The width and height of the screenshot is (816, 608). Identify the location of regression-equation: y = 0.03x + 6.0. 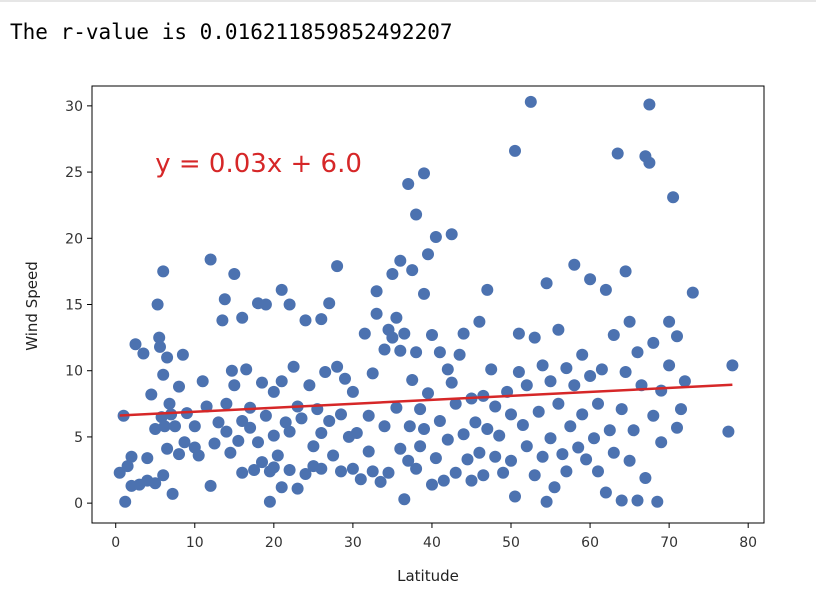
(258, 164).